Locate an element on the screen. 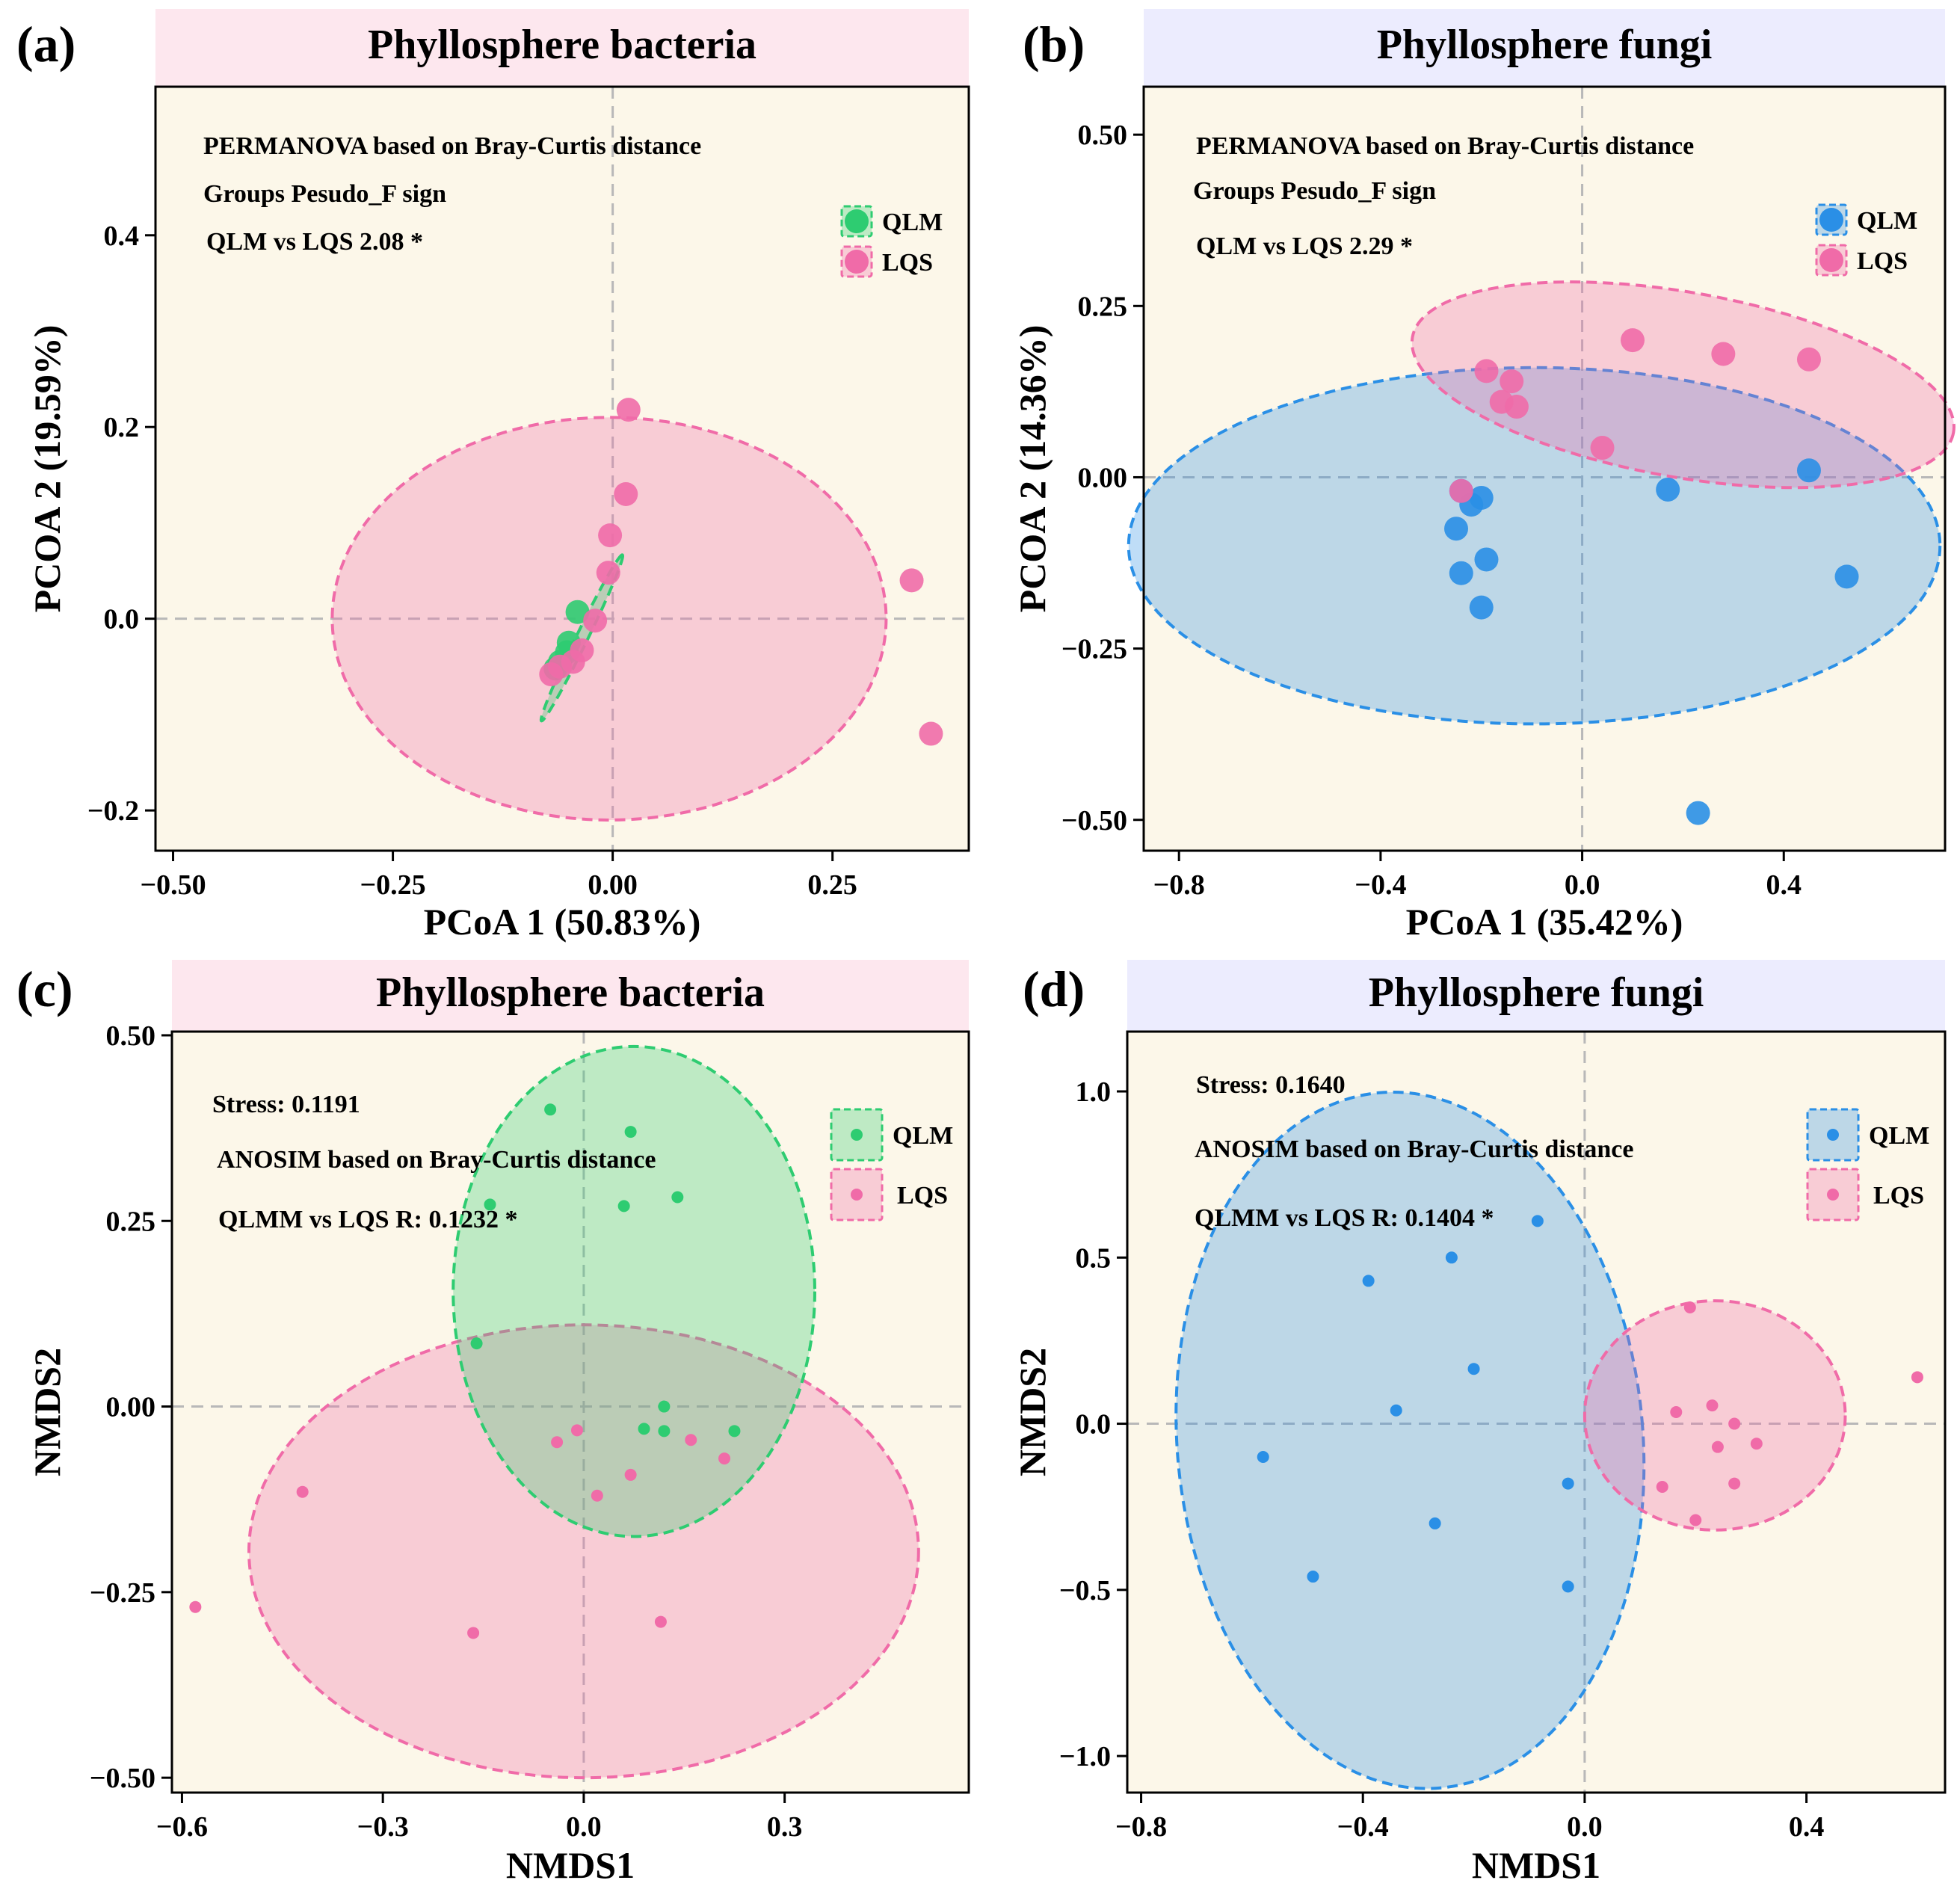  x-tick-label: −0.8 is located at coordinates (1141, 1827).